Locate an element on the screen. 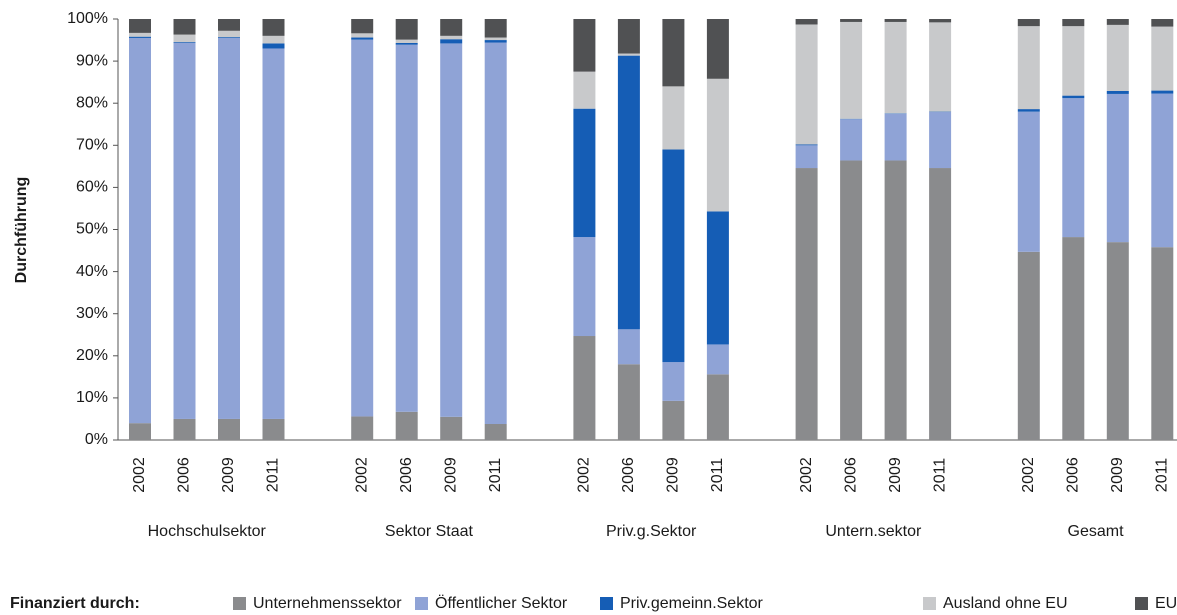 The height and width of the screenshot is (615, 1177). y-tick-label: 20% is located at coordinates (92, 355).